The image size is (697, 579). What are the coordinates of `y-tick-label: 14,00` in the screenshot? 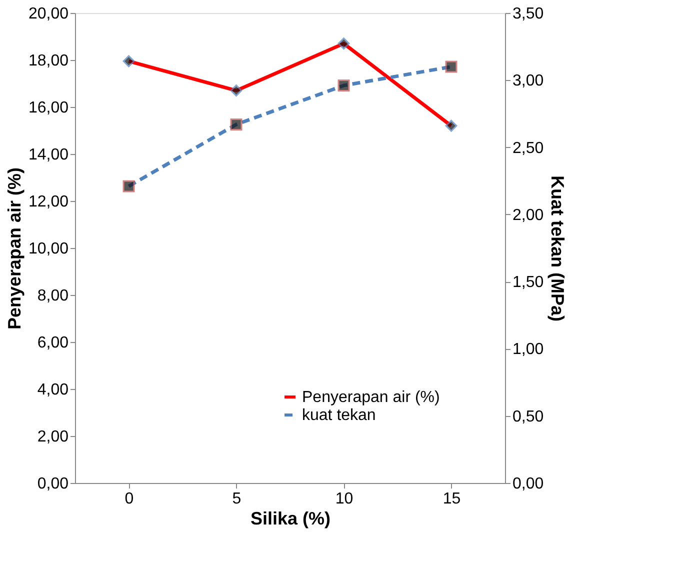 It's located at (48, 155).